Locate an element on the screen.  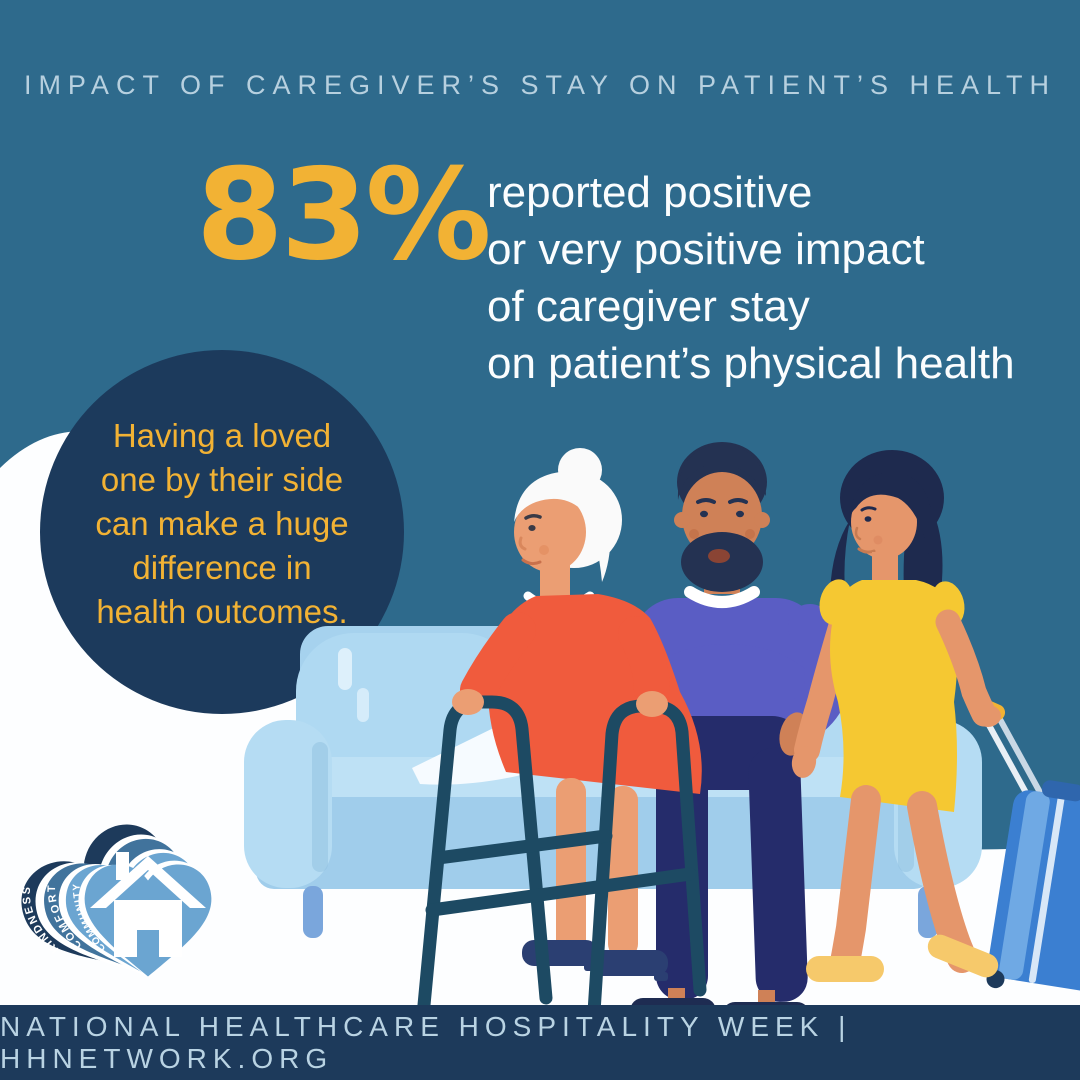
elderly-shoe-heel is located at coordinates (661, 976).